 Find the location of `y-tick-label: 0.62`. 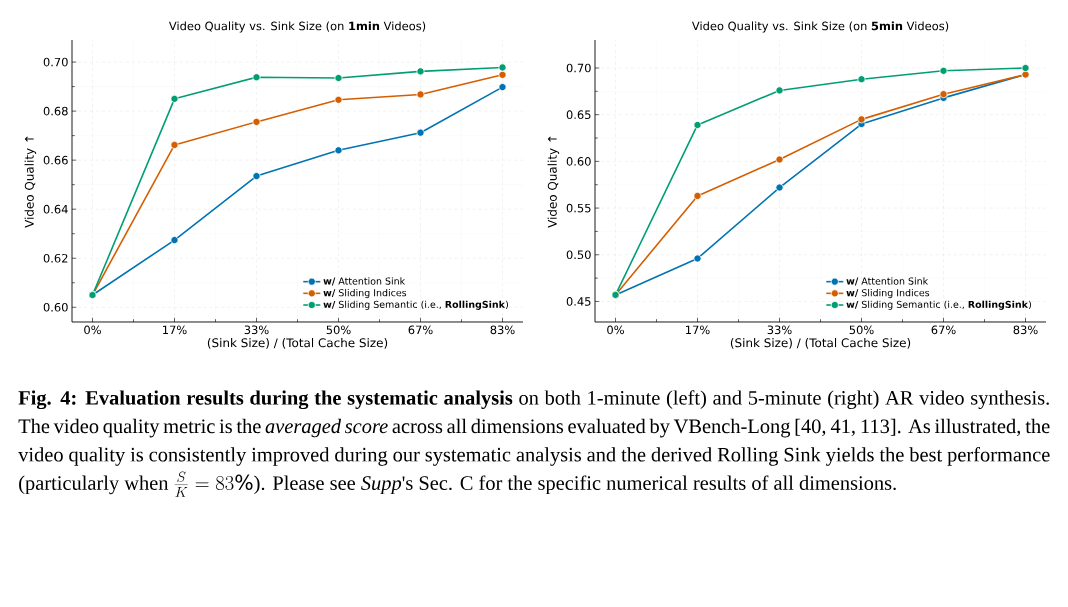

y-tick-label: 0.62 is located at coordinates (55, 258).